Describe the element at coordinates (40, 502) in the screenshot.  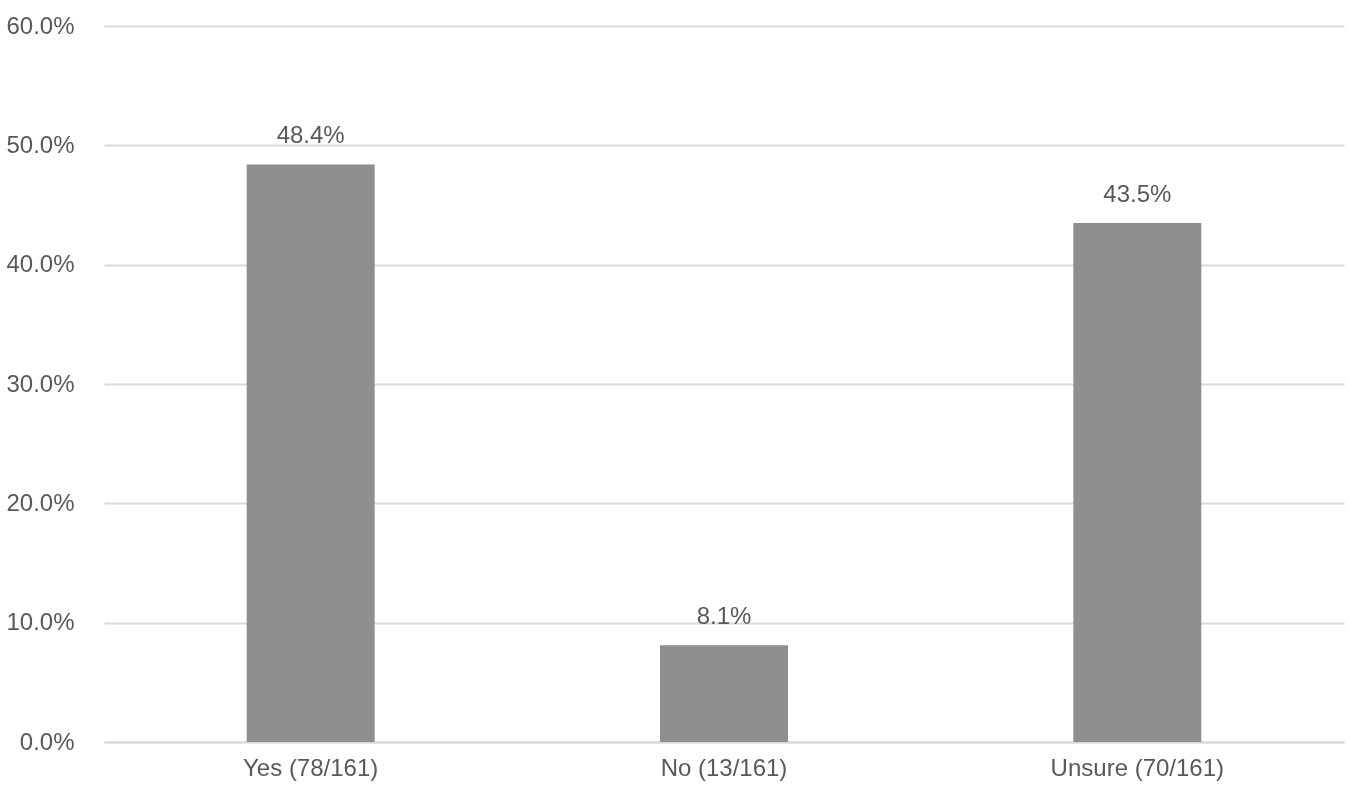
I see `y-tick-label: 20.0%` at that location.